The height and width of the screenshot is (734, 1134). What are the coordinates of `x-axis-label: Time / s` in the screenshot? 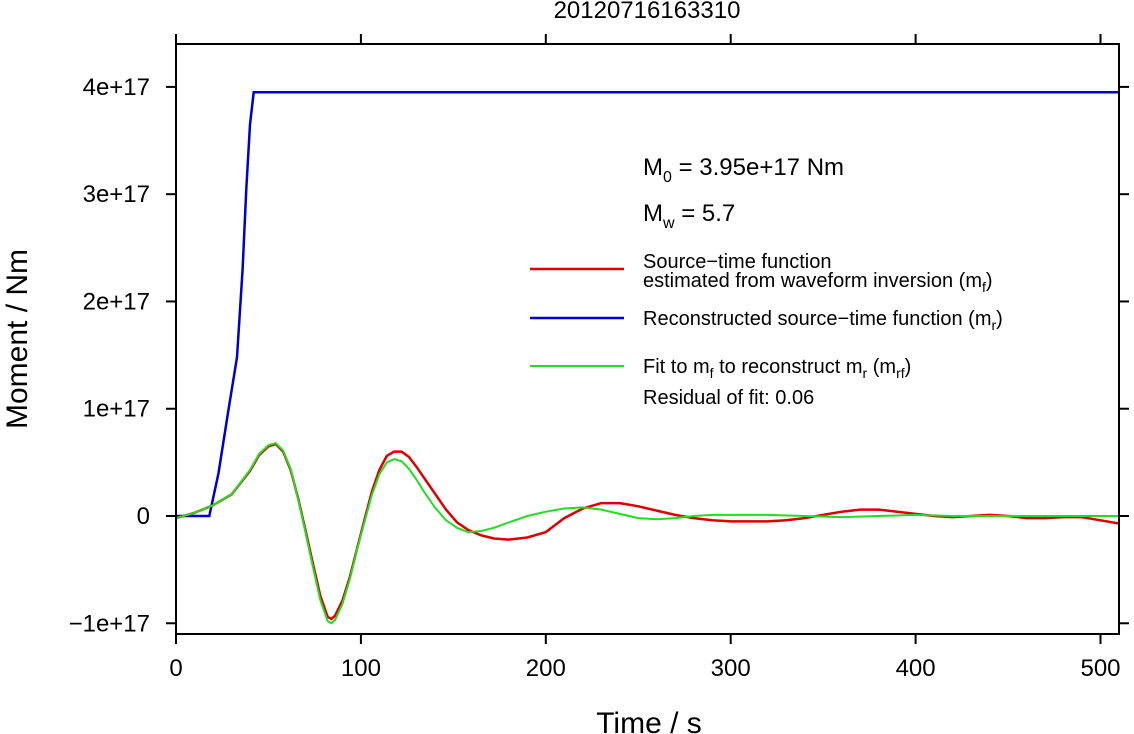 It's located at (649, 720).